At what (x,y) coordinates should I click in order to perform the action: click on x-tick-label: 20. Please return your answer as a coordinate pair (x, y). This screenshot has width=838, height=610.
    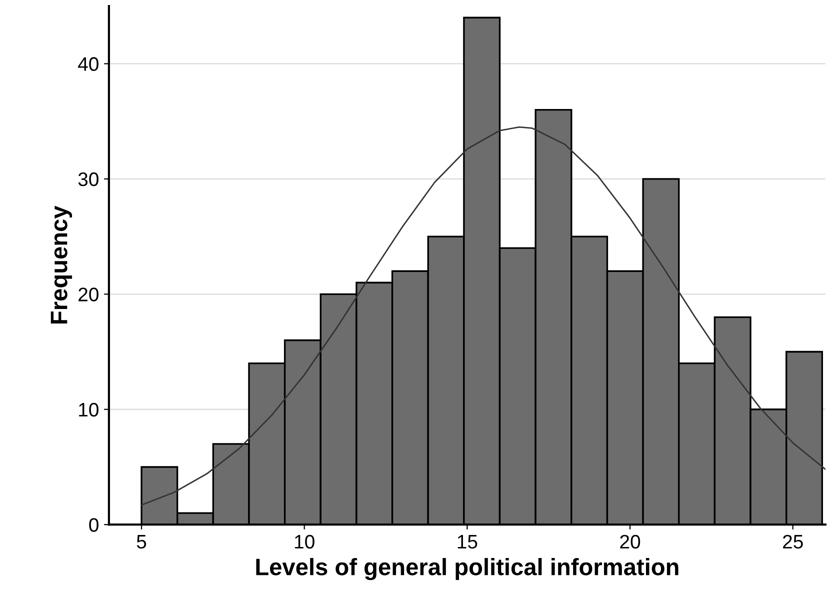
    Looking at the image, I should click on (630, 541).